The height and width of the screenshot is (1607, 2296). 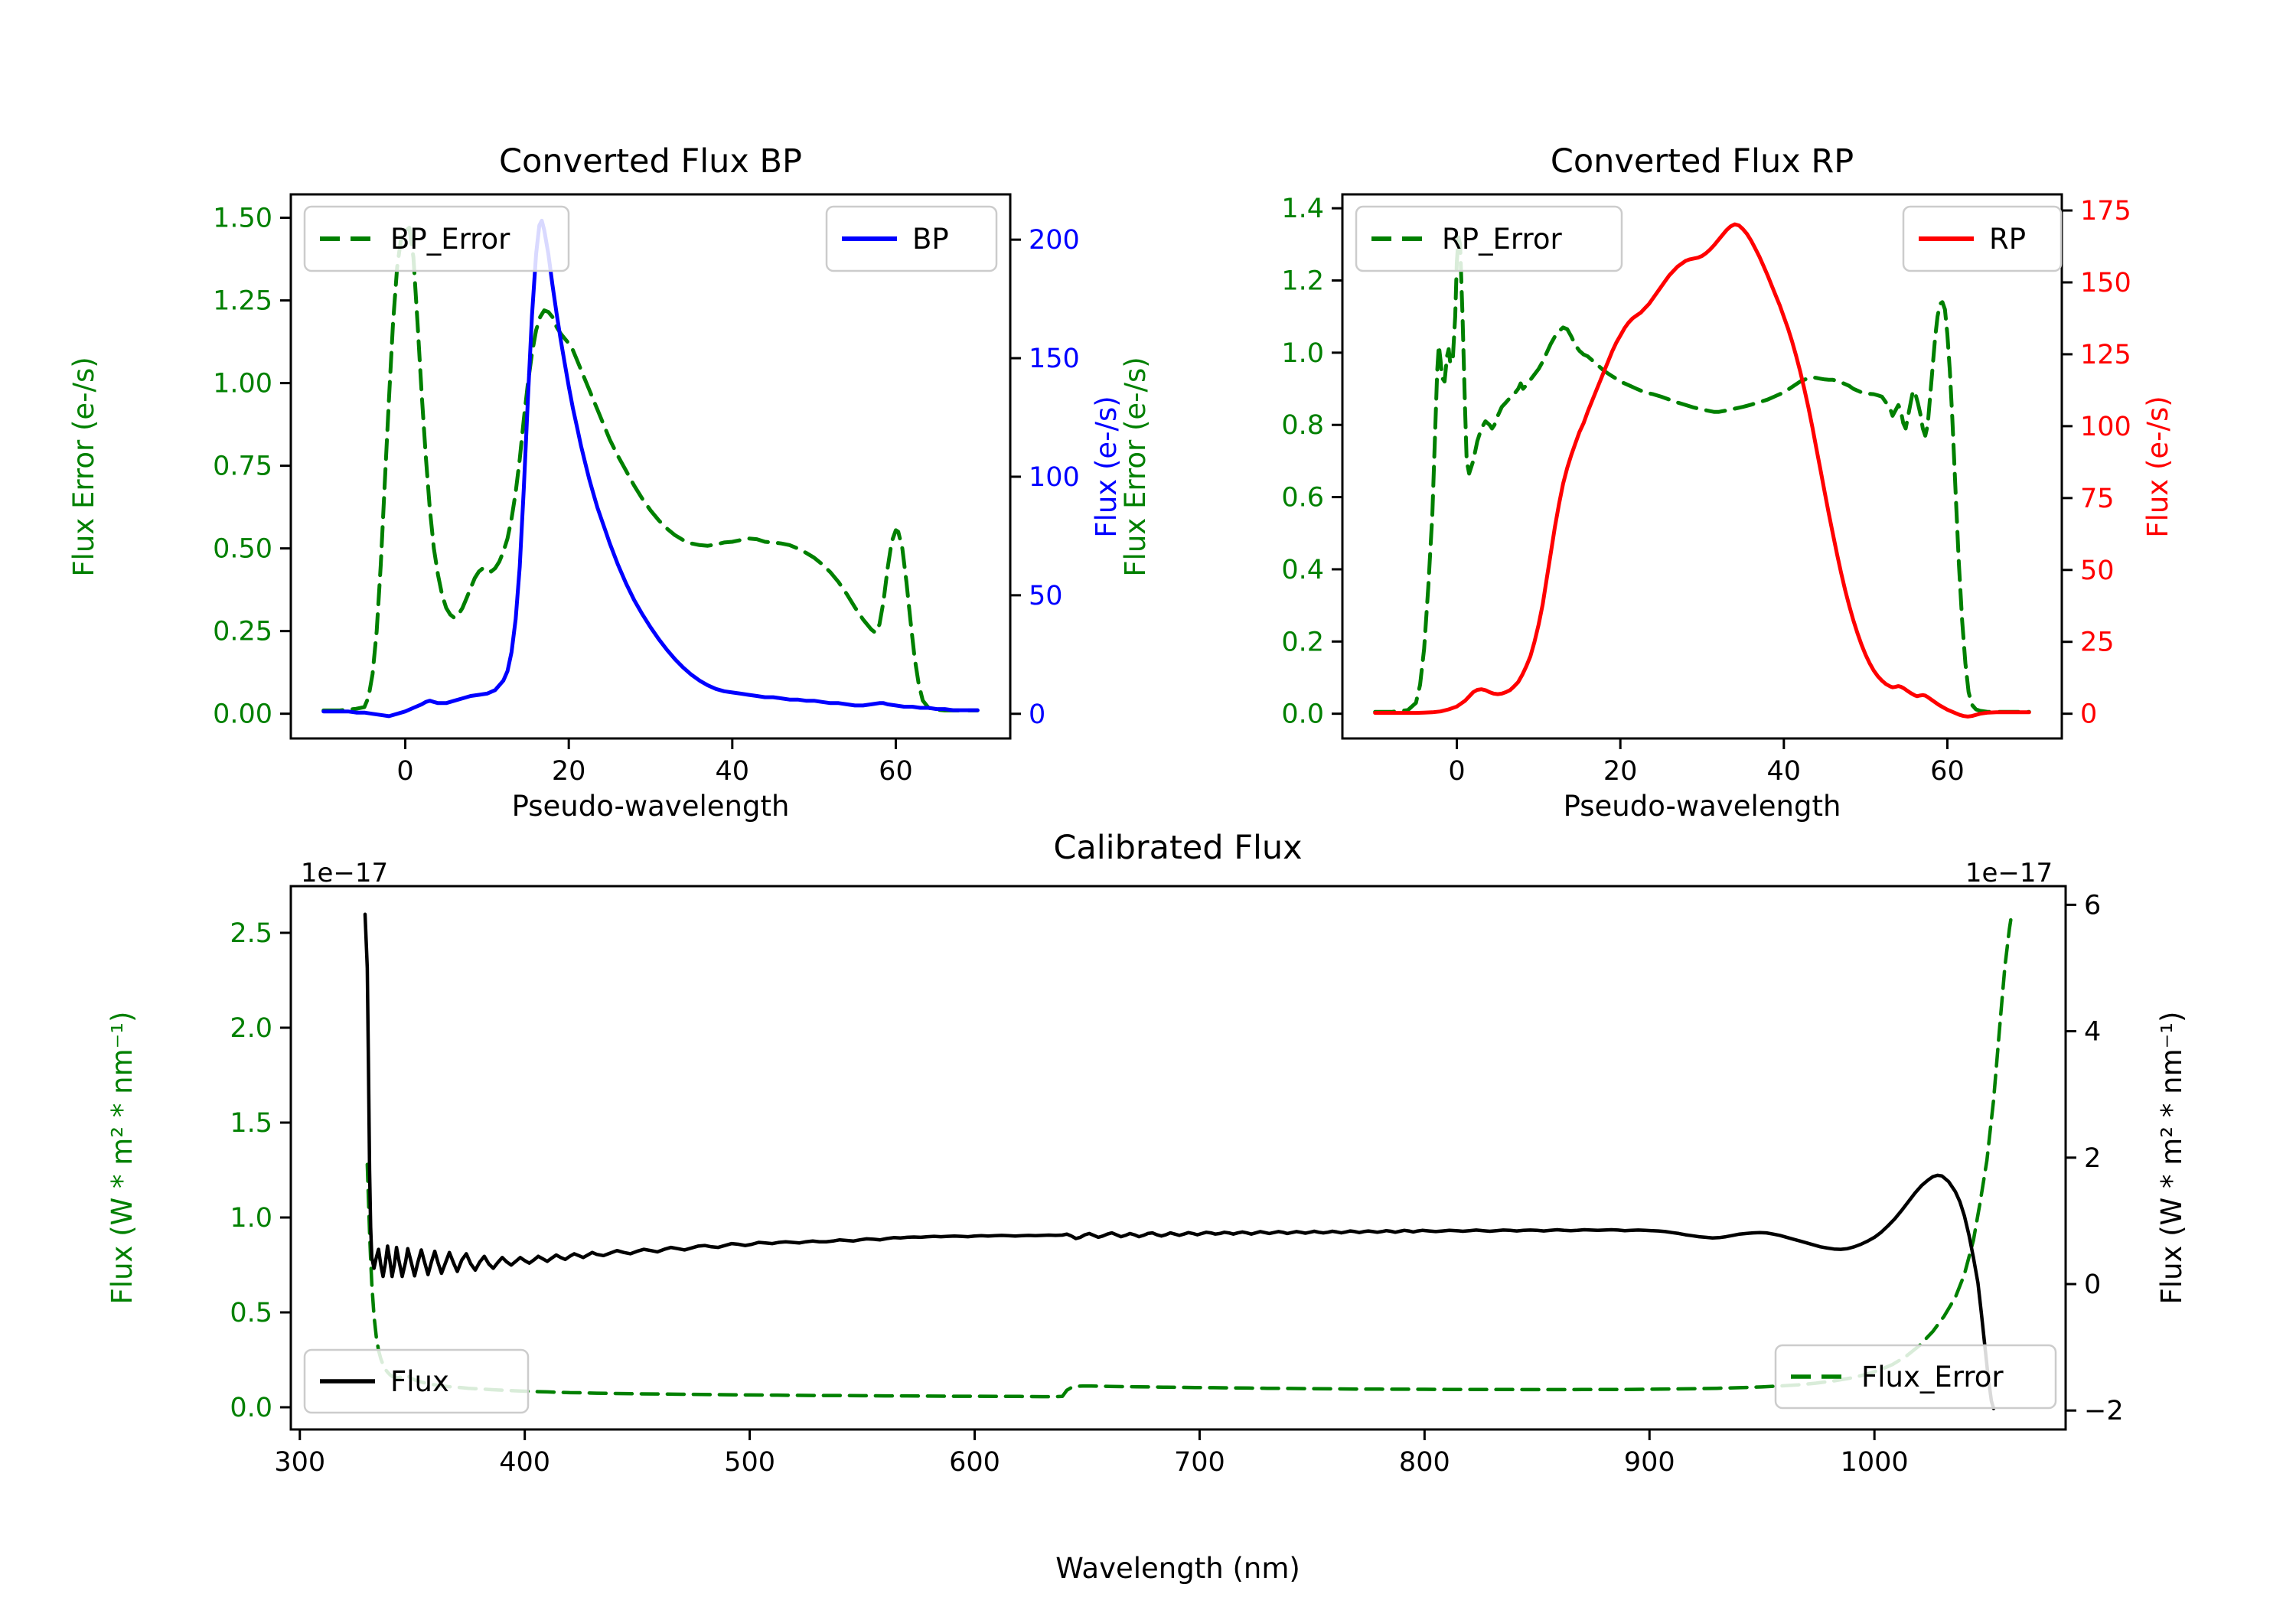 What do you see at coordinates (2097, 571) in the screenshot?
I see `rp-right-tick-label-2: 50` at bounding box center [2097, 571].